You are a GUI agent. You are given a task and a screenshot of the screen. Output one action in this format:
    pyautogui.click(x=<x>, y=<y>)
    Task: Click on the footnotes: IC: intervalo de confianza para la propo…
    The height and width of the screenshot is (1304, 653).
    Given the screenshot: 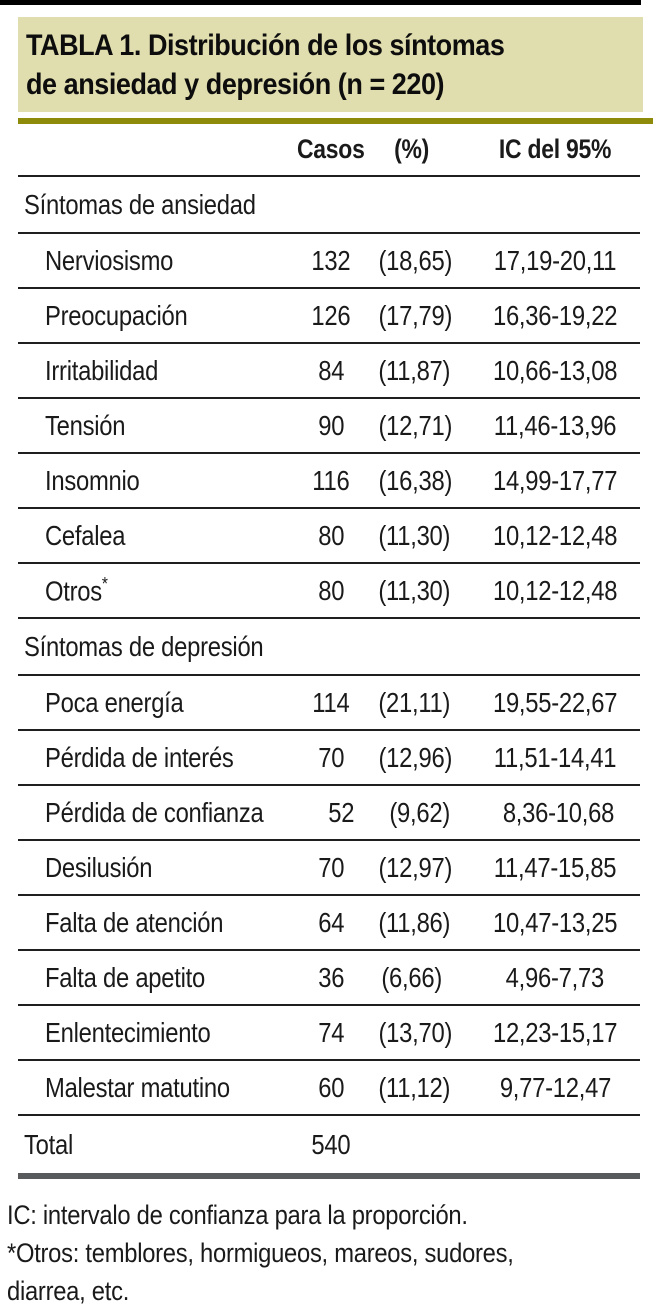 What is the action you would take?
    pyautogui.click(x=327, y=1250)
    